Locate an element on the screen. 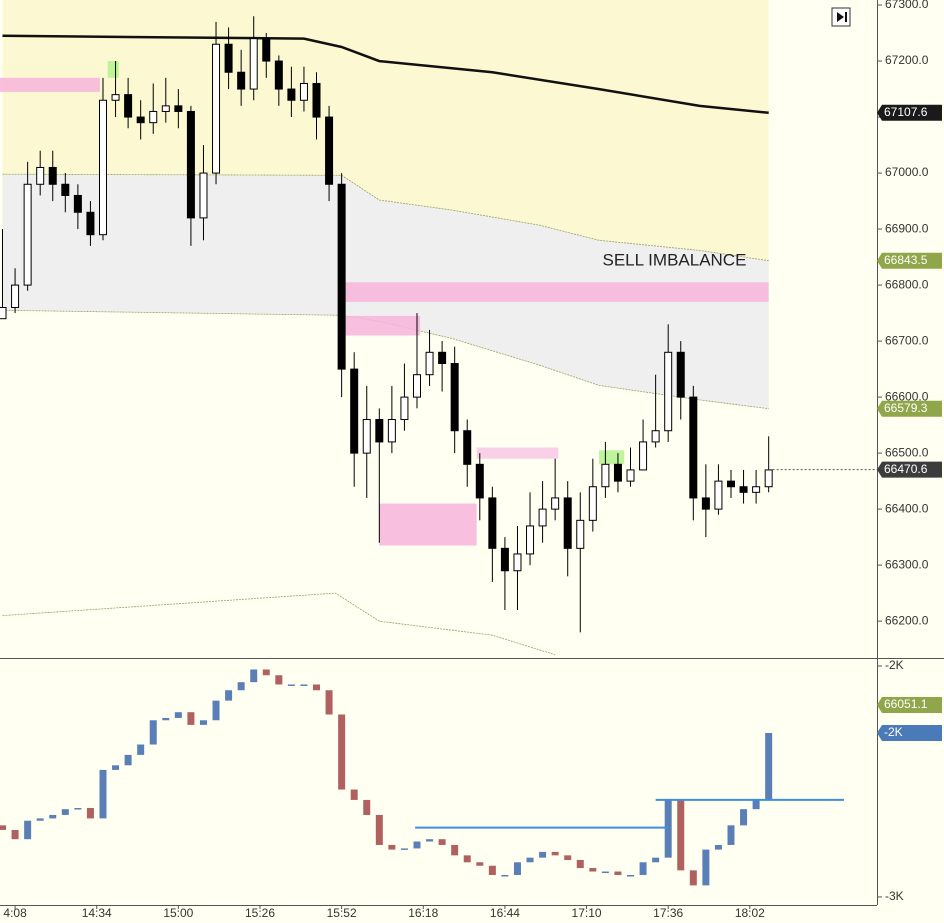 The image size is (944, 923). price-badge-label: 66579.3 is located at coordinates (906, 408).